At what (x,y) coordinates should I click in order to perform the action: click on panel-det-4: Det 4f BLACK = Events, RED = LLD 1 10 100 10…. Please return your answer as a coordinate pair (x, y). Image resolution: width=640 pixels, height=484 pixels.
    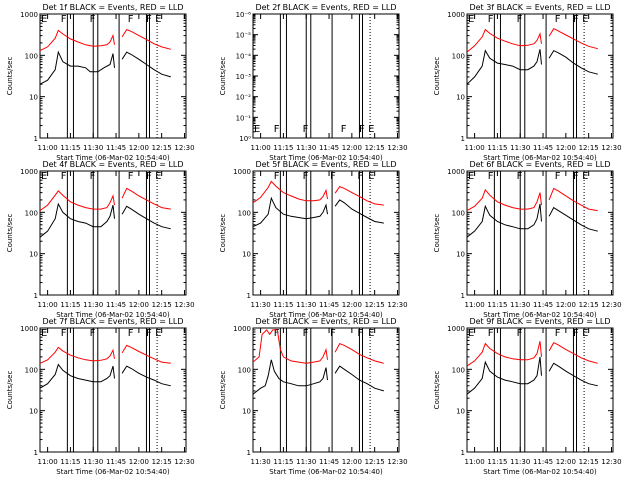
    Looking at the image, I should click on (100, 239).